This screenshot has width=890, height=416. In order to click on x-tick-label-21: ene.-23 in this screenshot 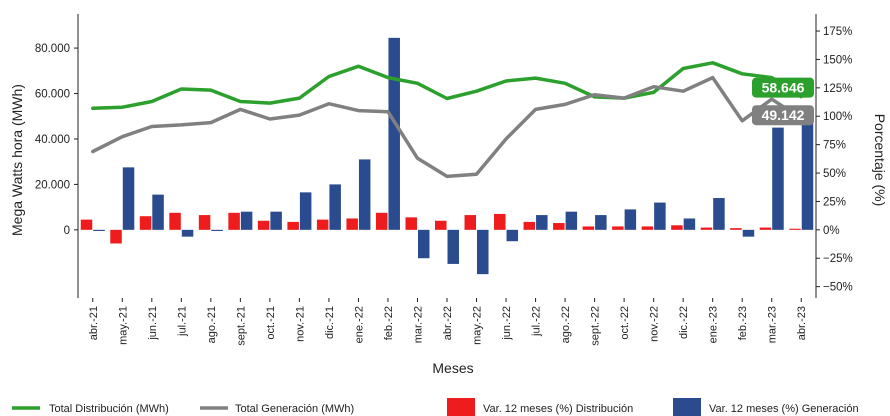, I will do `click(714, 324)`.